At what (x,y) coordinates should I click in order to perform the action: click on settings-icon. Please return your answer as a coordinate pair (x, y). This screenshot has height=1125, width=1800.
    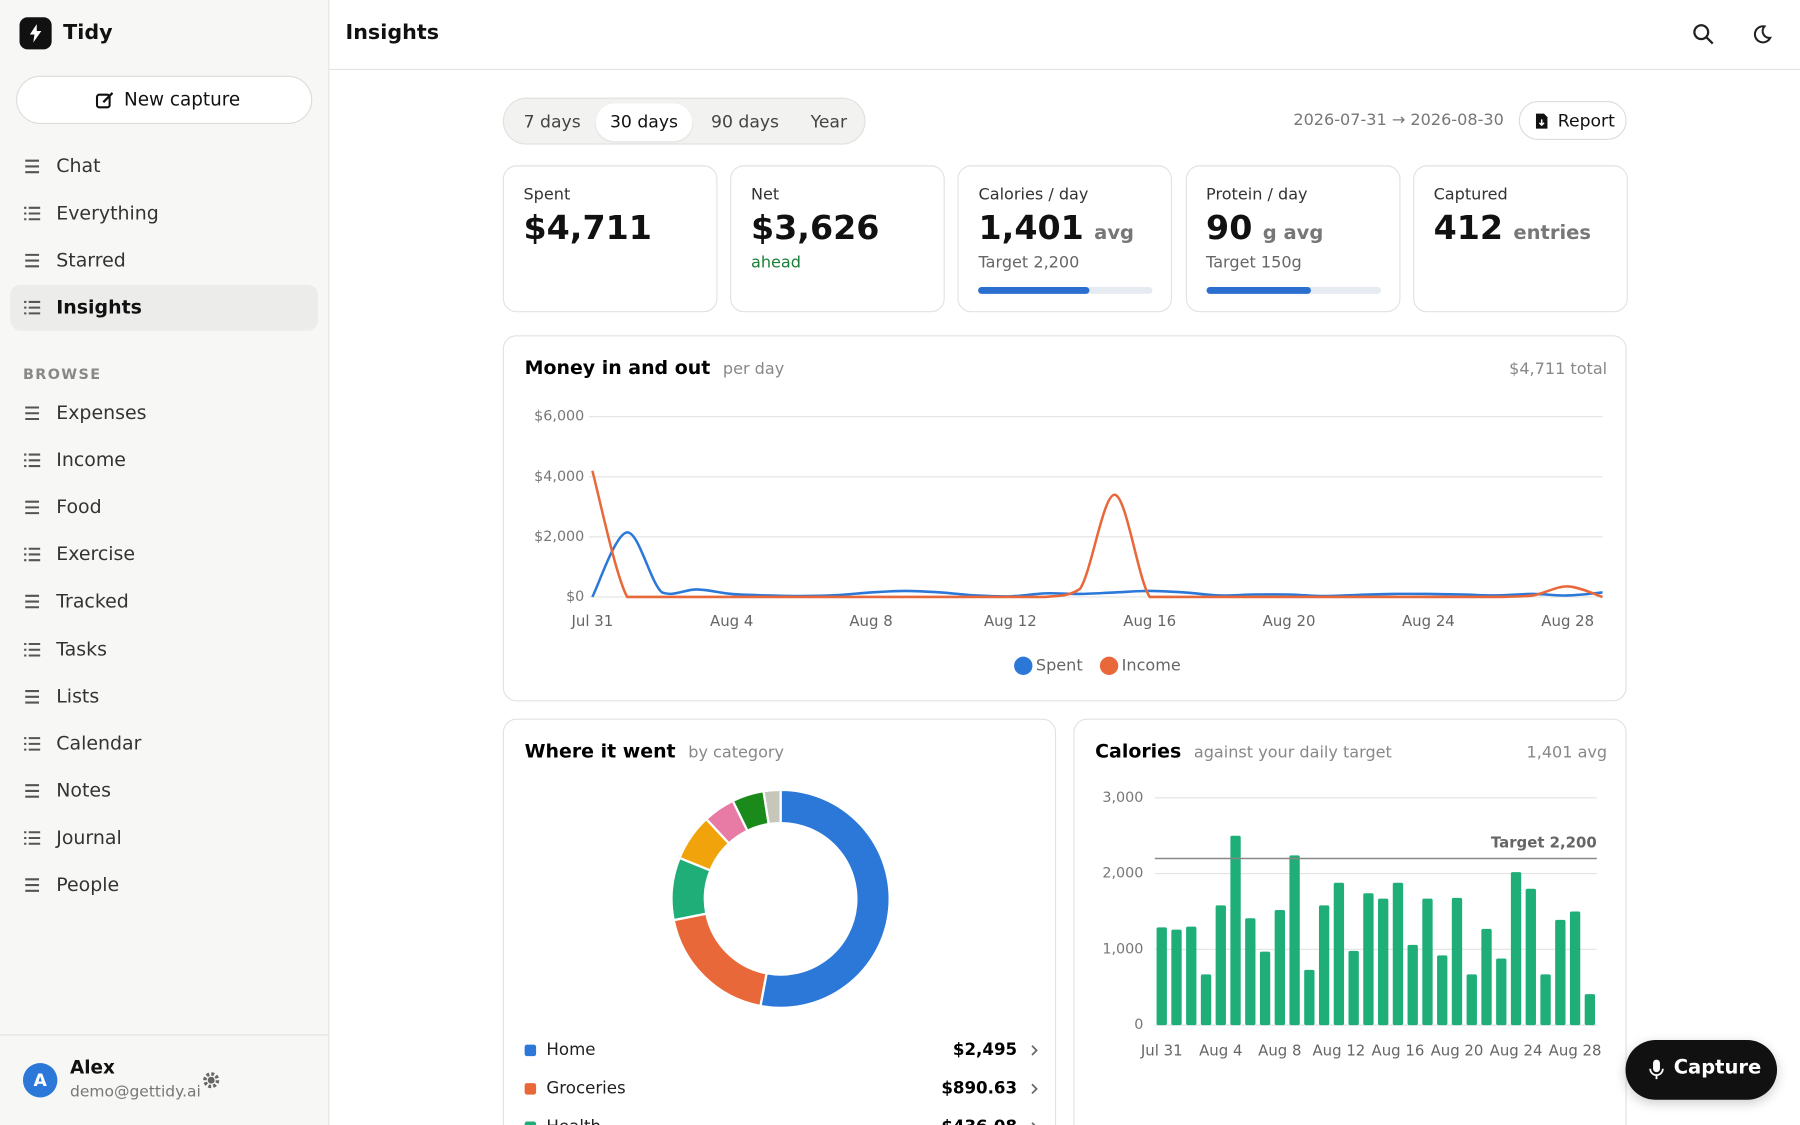
    Looking at the image, I should click on (211, 1080).